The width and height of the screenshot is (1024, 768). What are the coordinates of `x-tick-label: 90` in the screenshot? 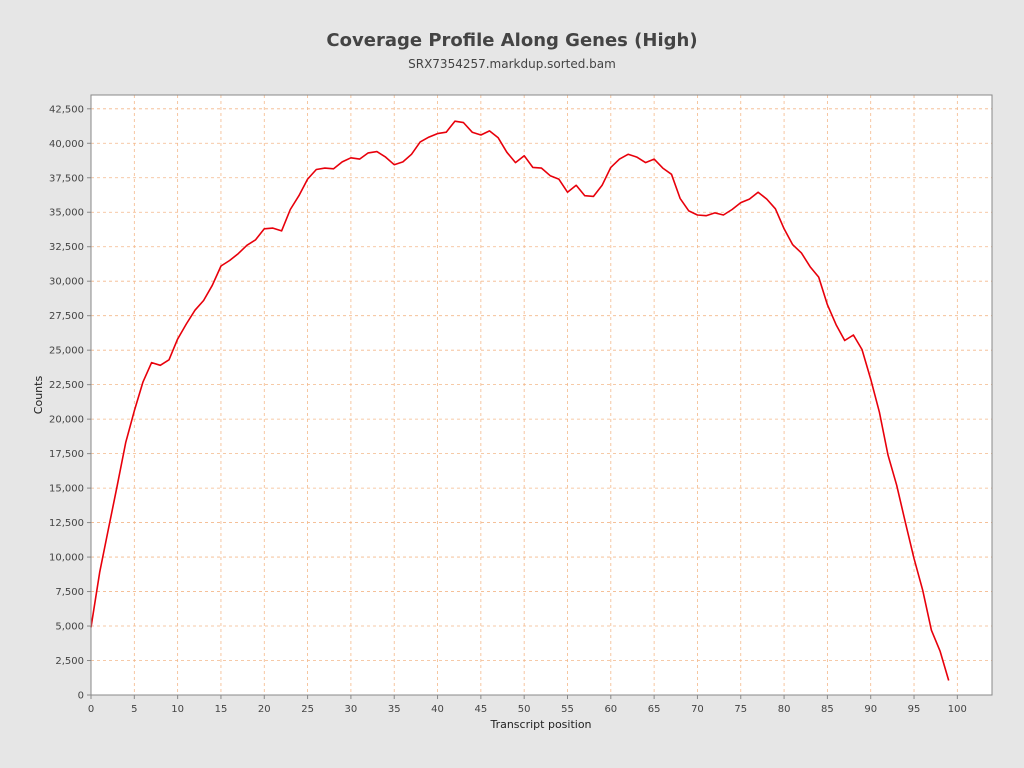 It's located at (870, 709).